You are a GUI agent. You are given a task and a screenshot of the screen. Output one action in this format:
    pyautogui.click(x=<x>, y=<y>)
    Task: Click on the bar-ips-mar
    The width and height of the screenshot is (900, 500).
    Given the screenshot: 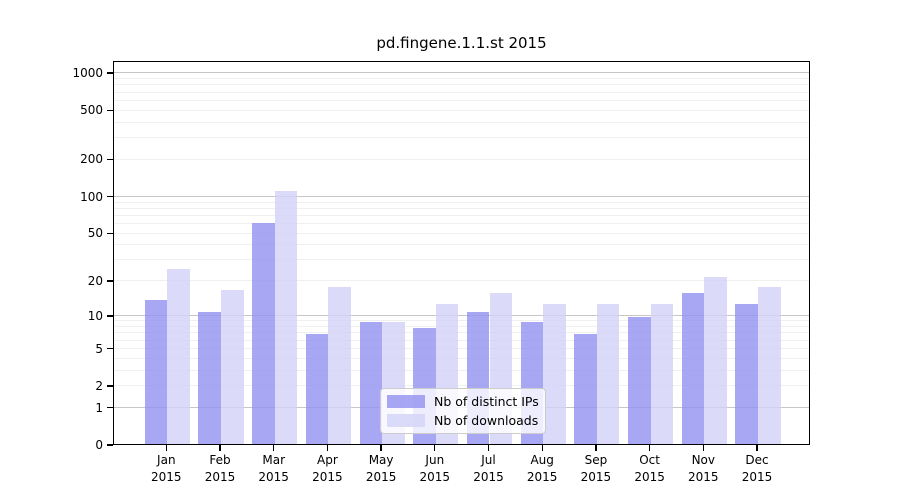 What is the action you would take?
    pyautogui.click(x=263, y=333)
    